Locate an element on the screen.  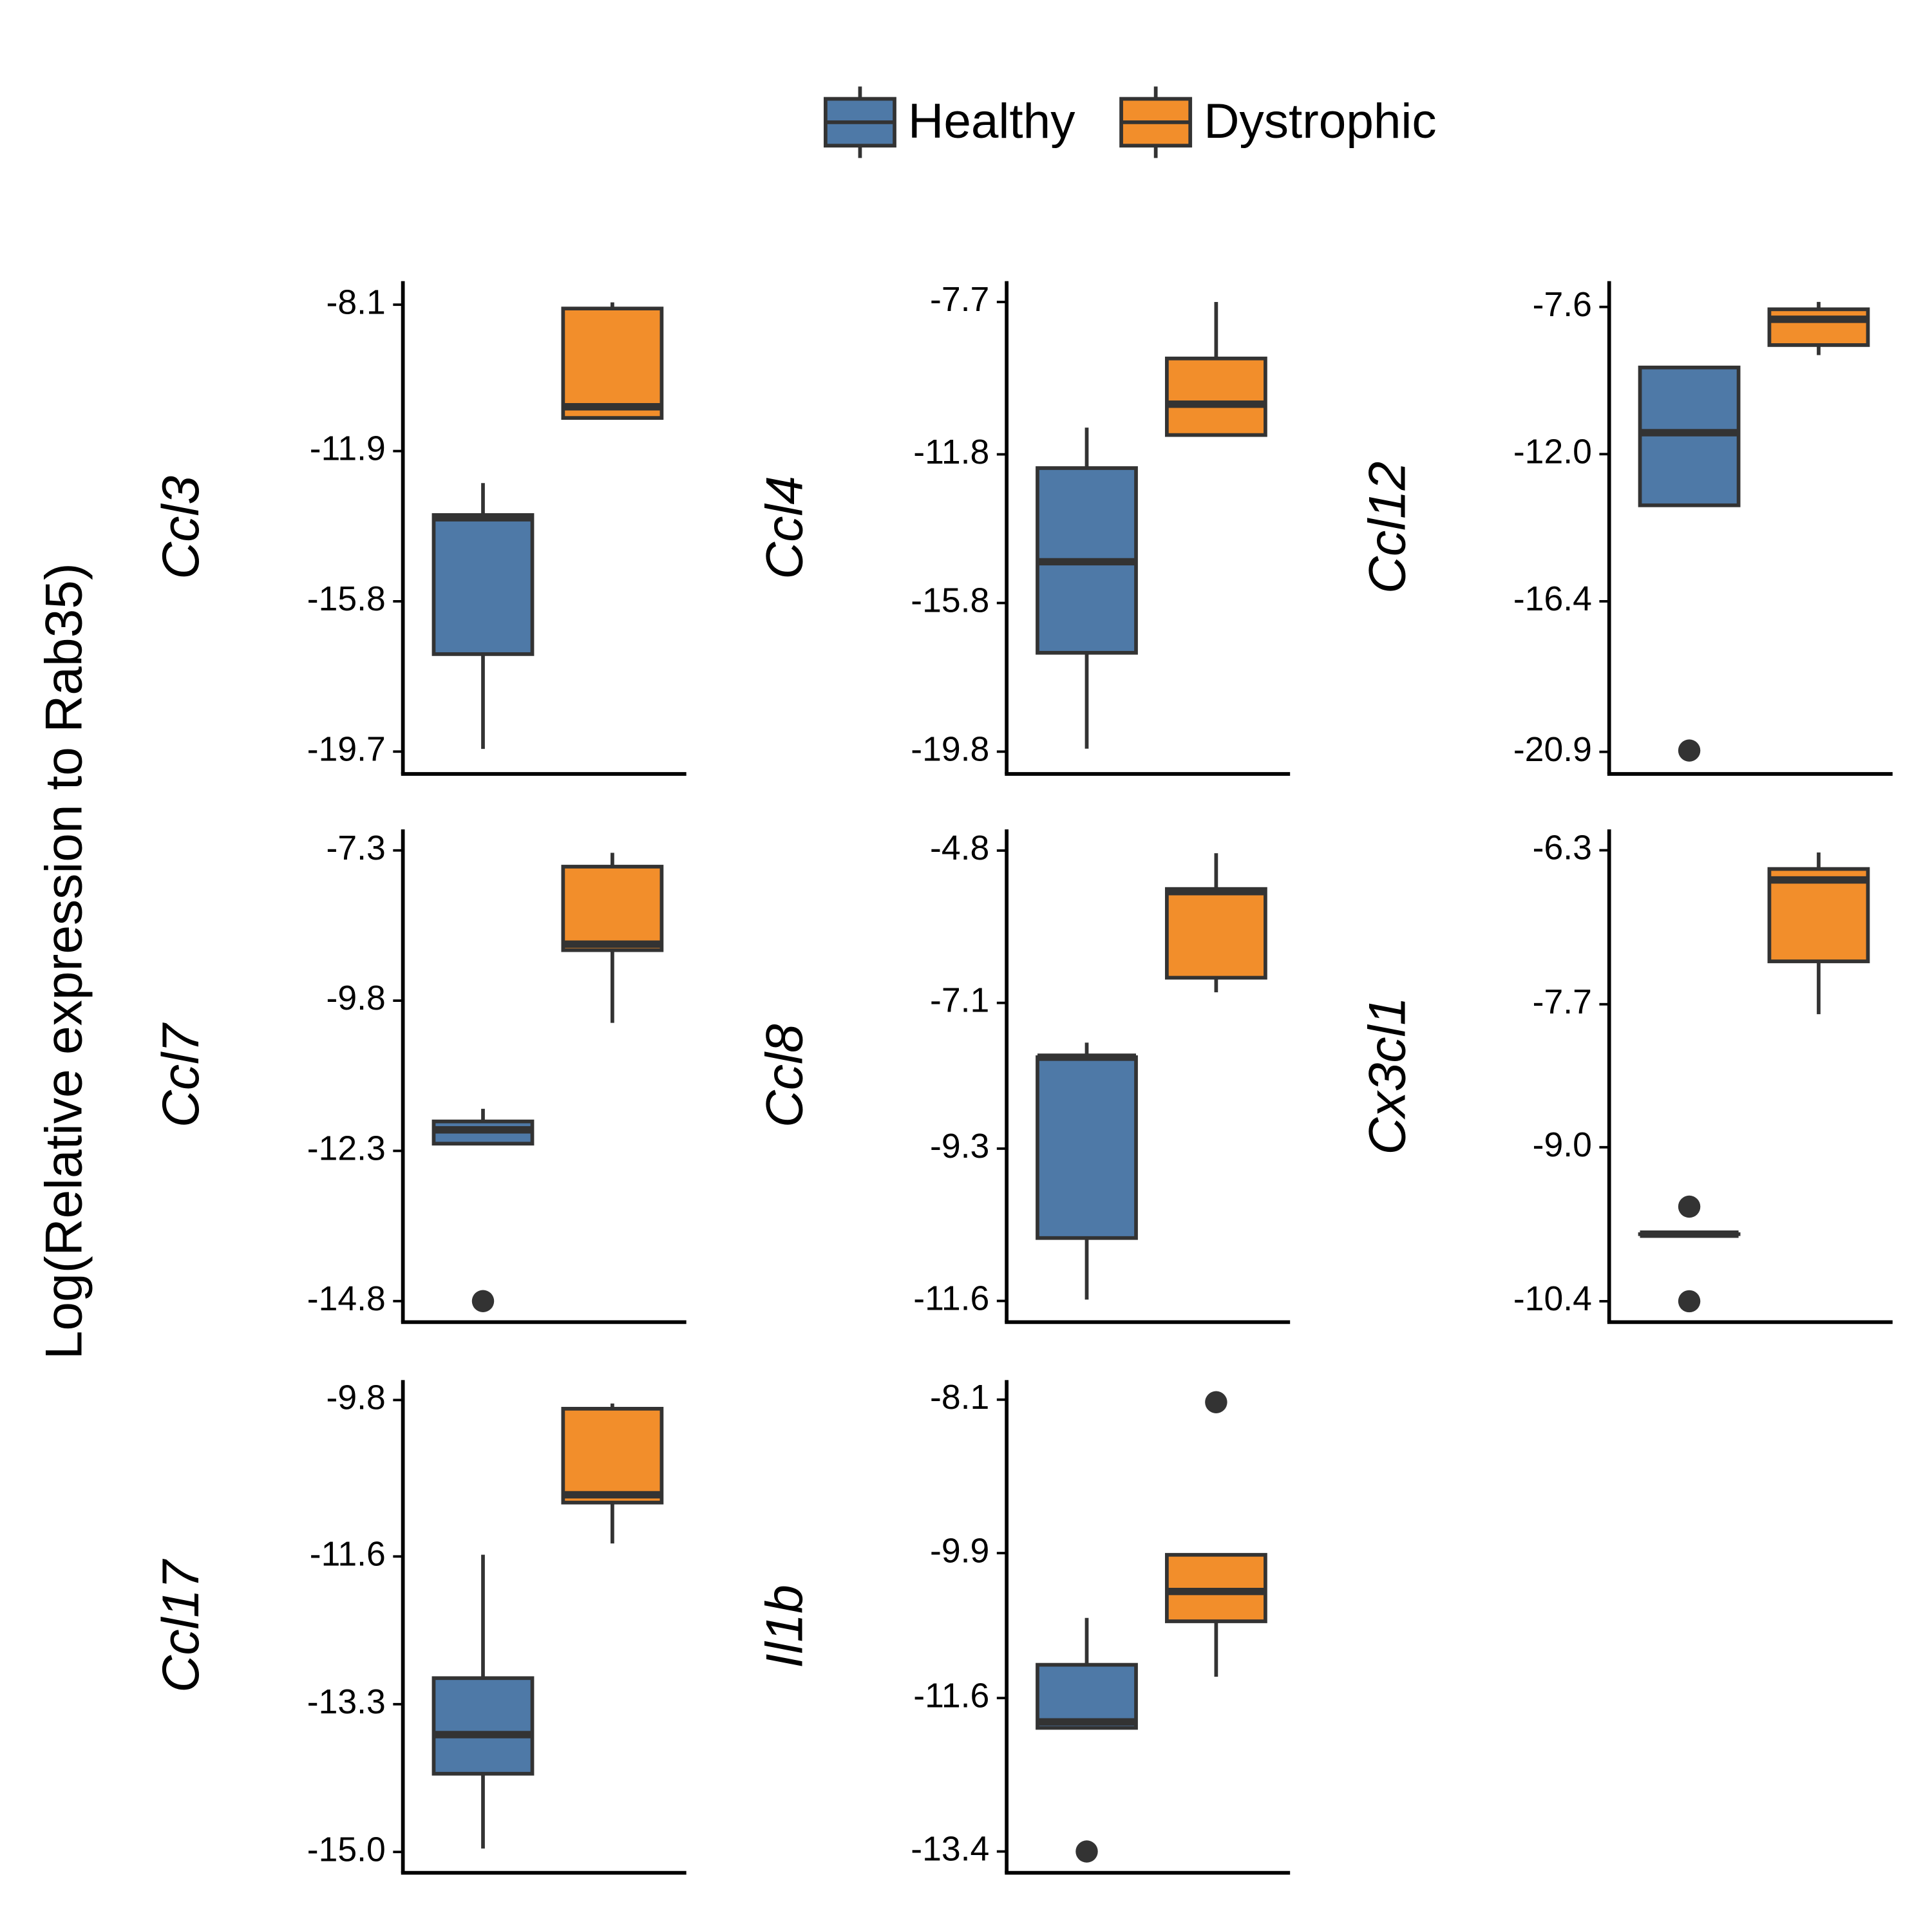
panel-label: Ccl3 is located at coordinates (181, 527).